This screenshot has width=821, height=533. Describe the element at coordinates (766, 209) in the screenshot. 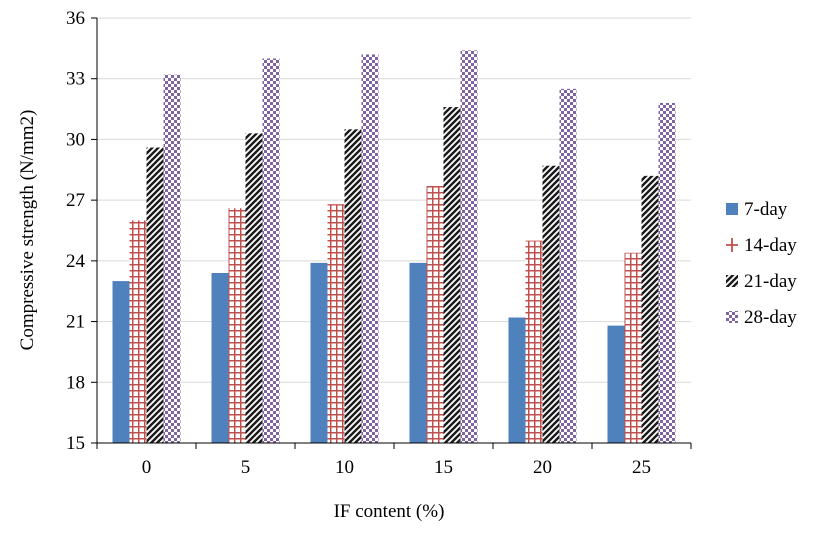

I see `legend-label: 7-day` at that location.